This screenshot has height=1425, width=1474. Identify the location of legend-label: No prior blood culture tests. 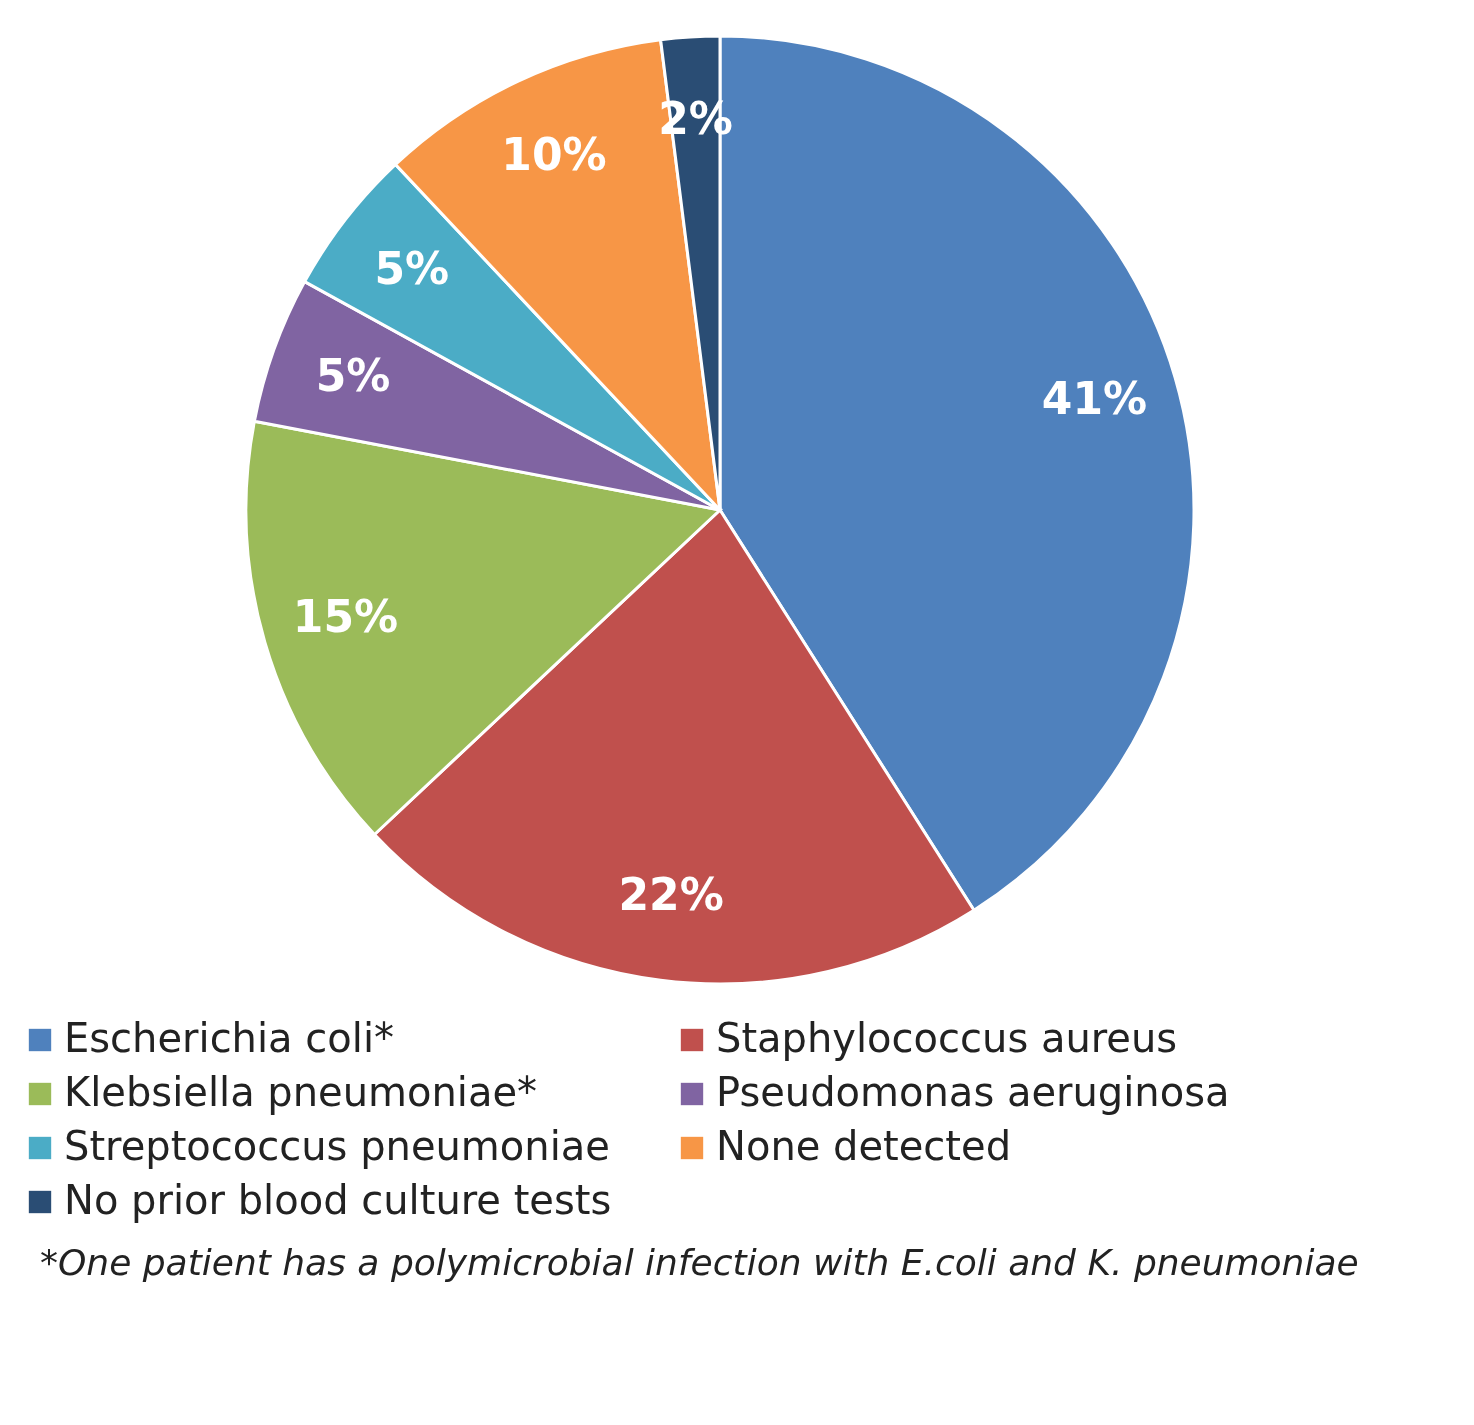
(338, 1200).